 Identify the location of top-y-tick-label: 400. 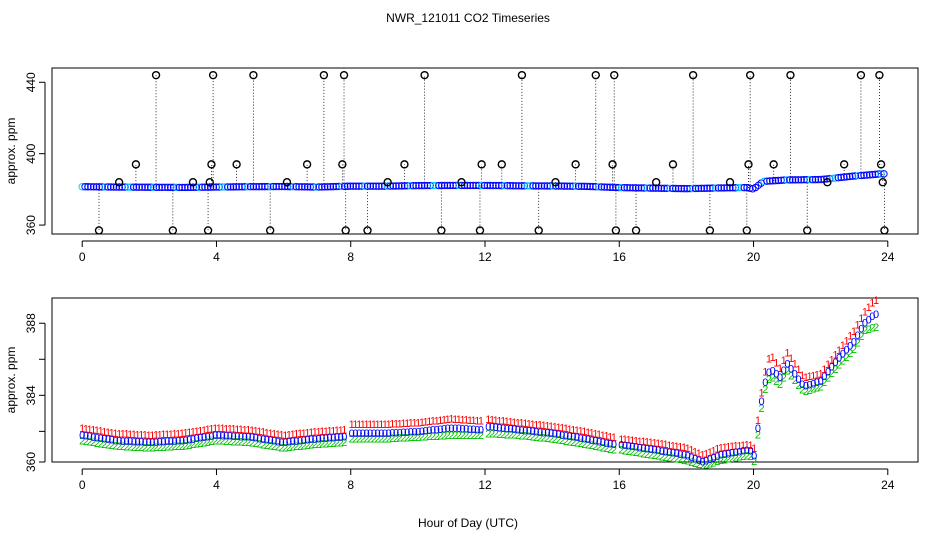
(31, 153).